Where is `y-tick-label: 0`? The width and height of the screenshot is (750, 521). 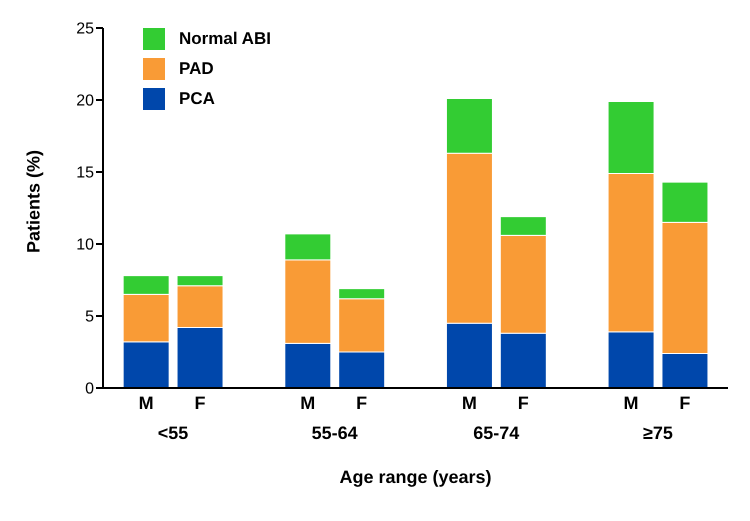
y-tick-label: 0 is located at coordinates (89, 389).